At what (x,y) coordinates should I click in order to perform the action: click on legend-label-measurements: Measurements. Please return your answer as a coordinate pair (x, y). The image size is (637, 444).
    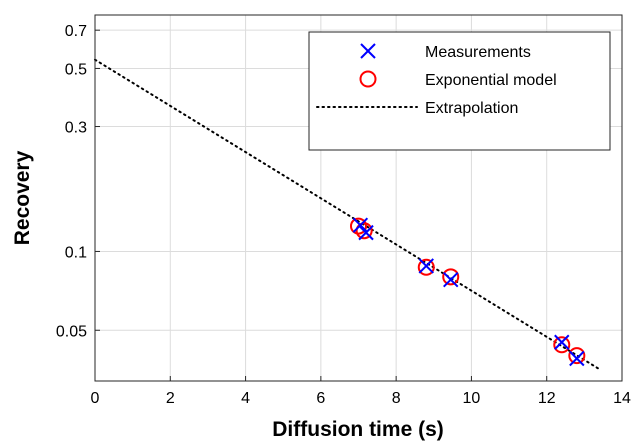
    Looking at the image, I should click on (478, 52).